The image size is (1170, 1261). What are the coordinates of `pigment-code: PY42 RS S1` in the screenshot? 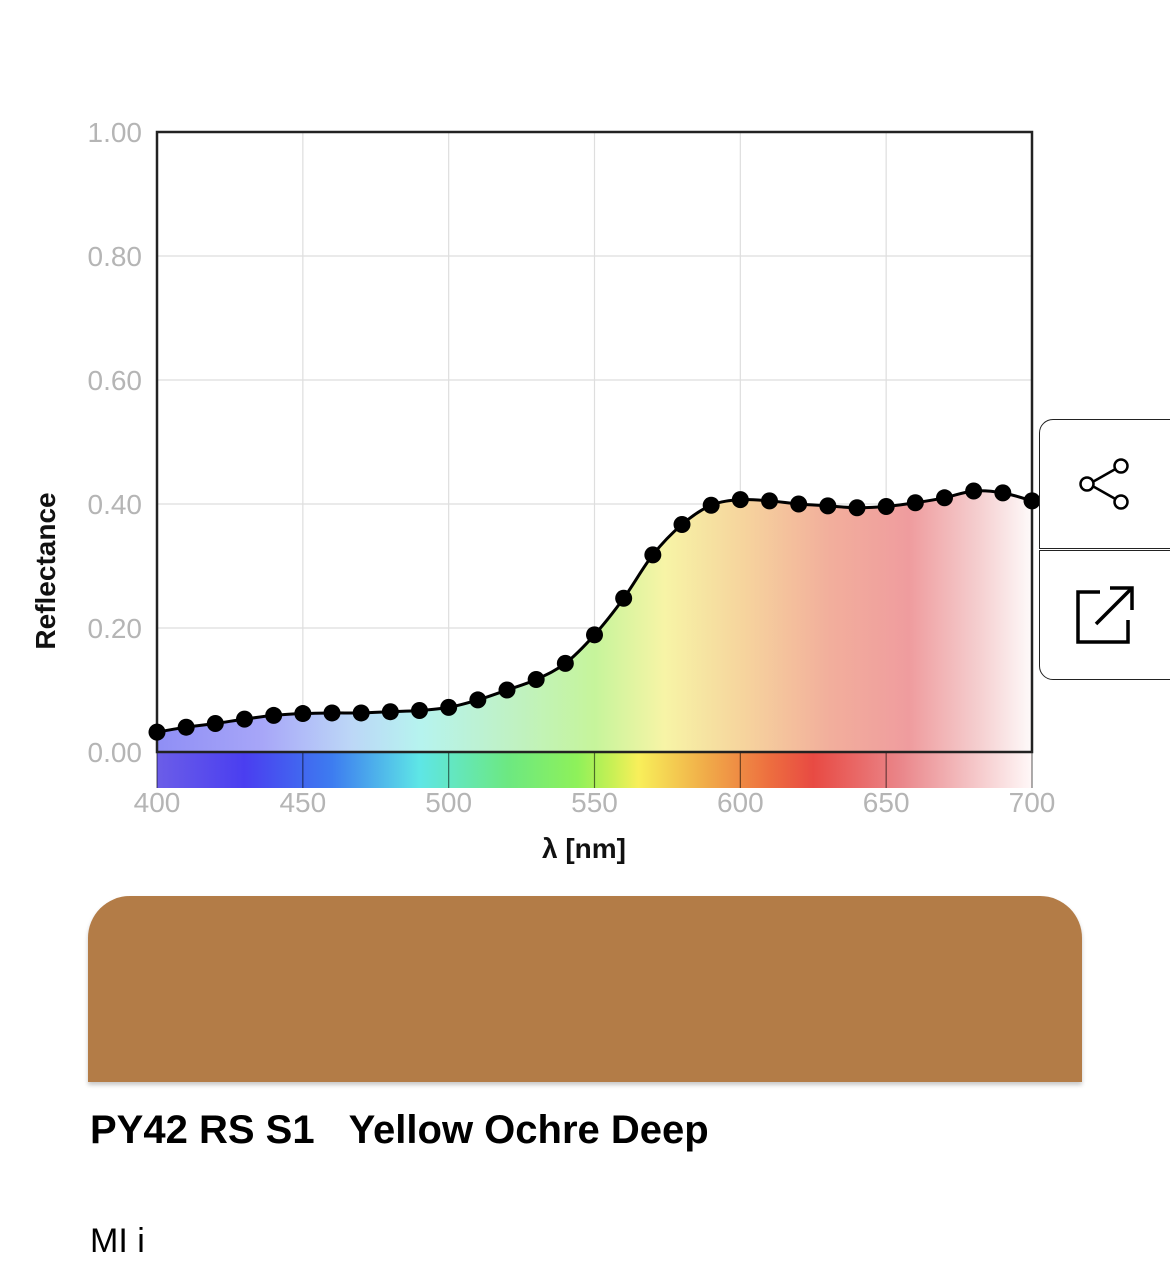 It's located at (202, 1130).